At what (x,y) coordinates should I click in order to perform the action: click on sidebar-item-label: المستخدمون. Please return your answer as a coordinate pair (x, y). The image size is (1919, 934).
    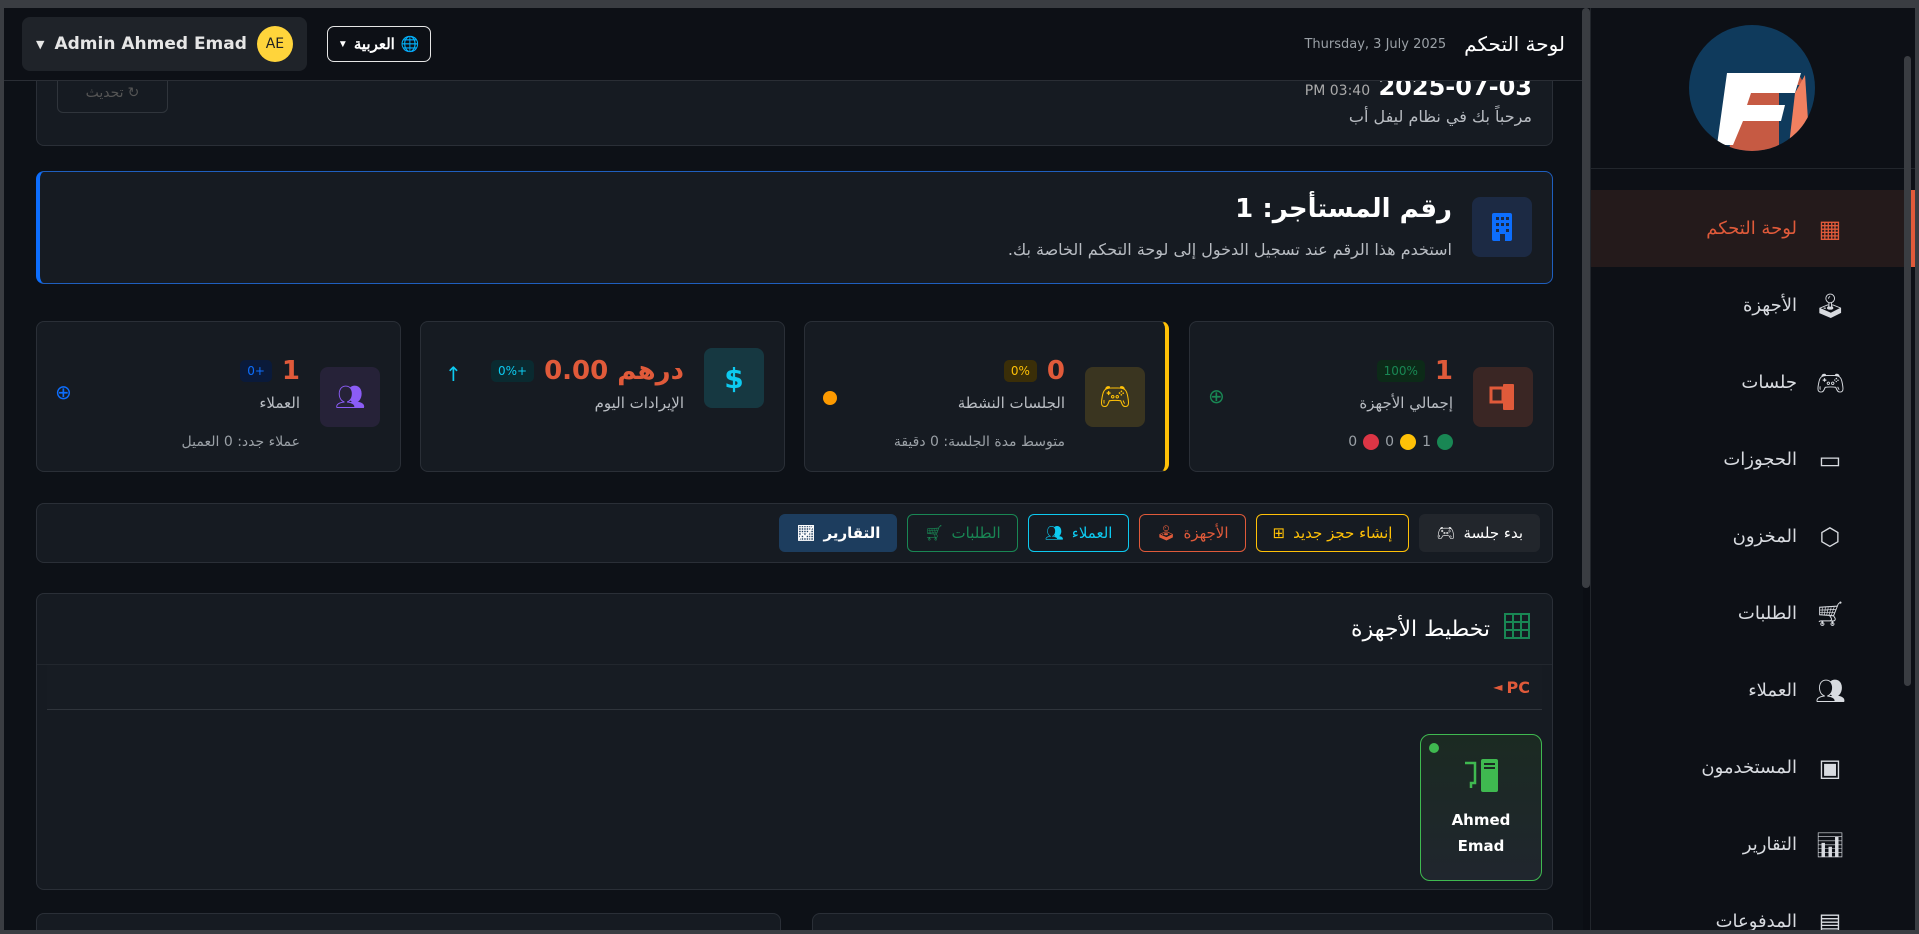
    Looking at the image, I should click on (1749, 767).